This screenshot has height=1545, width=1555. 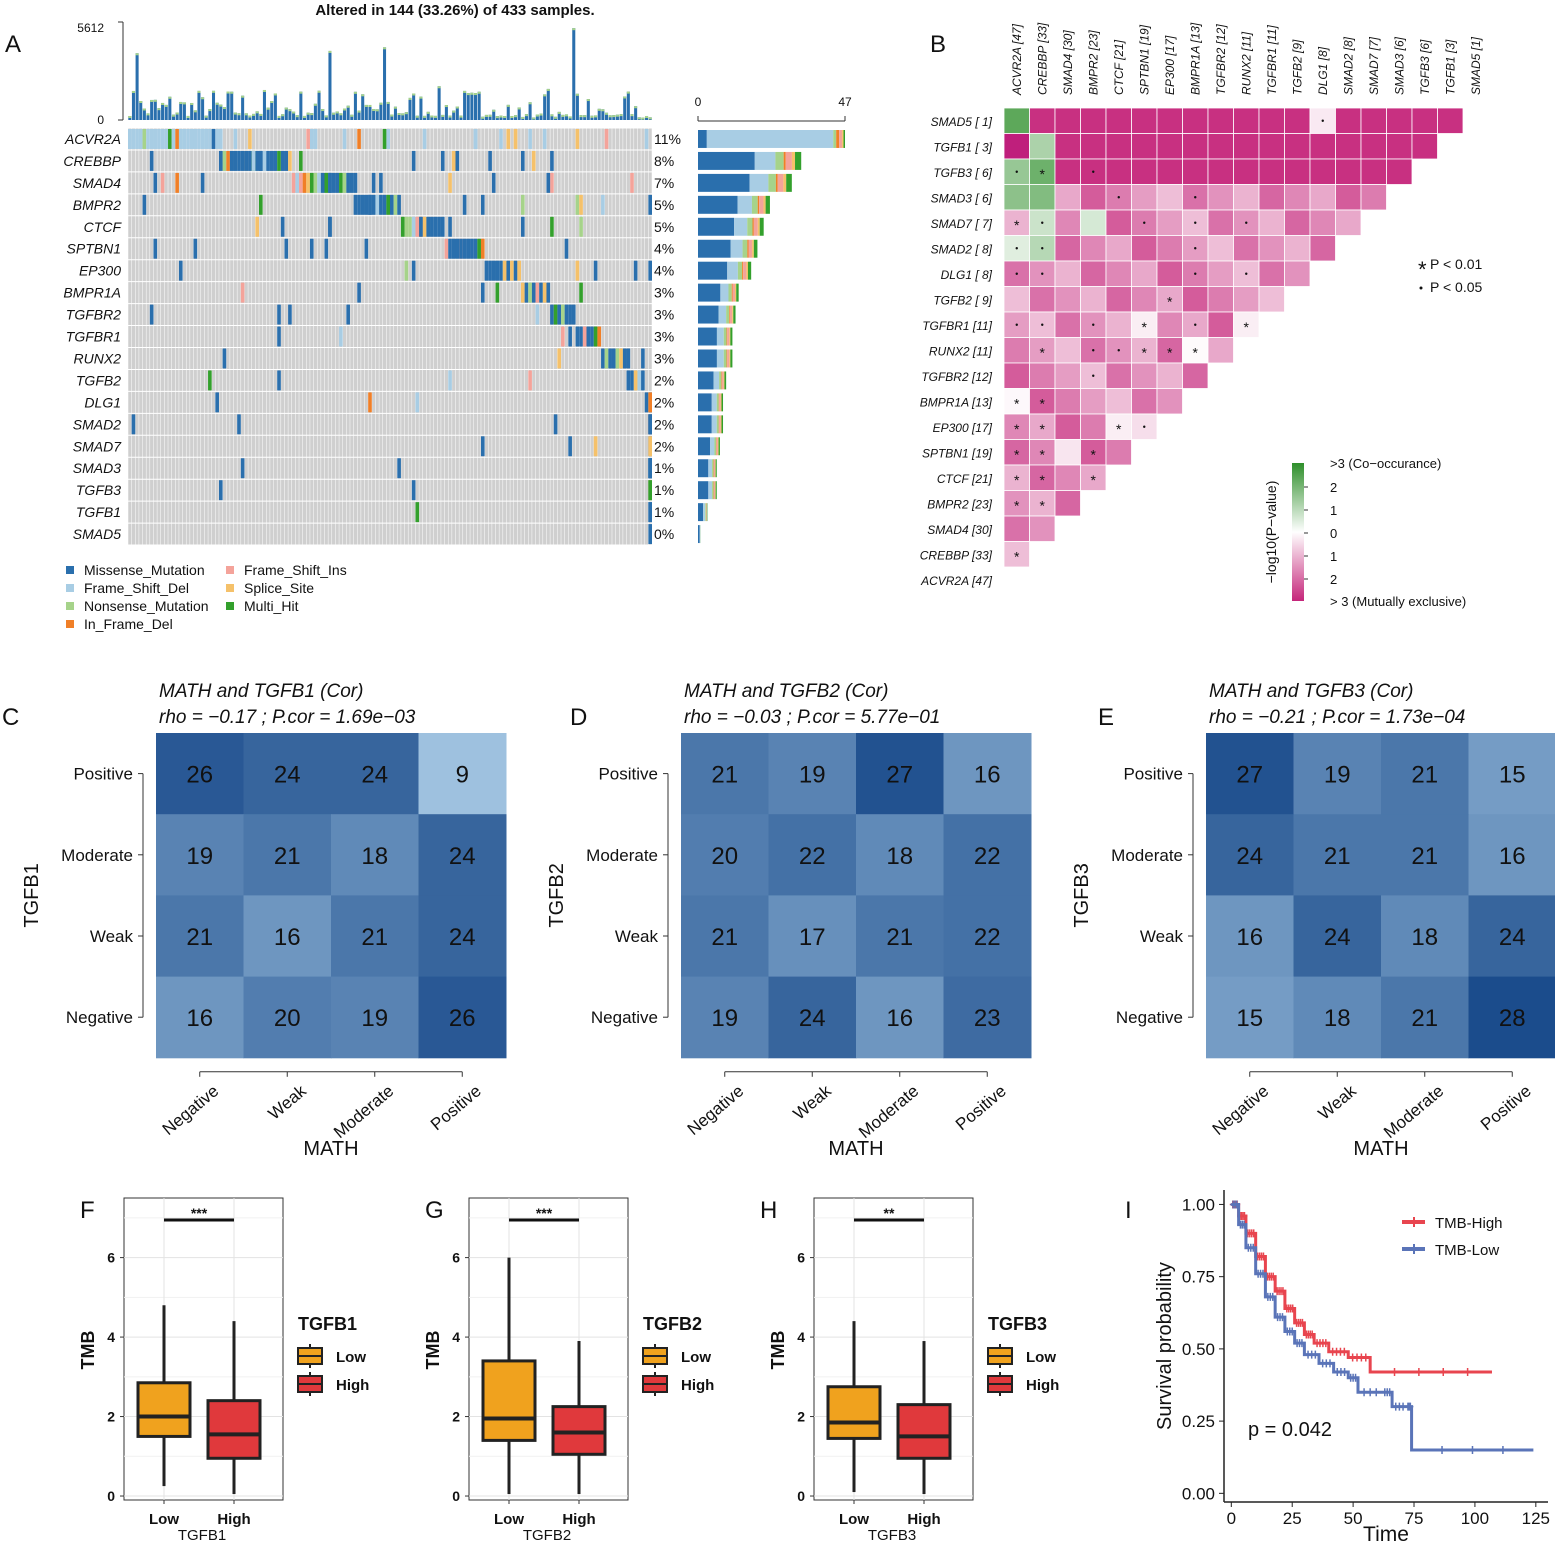 I want to click on x-tick-label: High, so click(x=923, y=1519).